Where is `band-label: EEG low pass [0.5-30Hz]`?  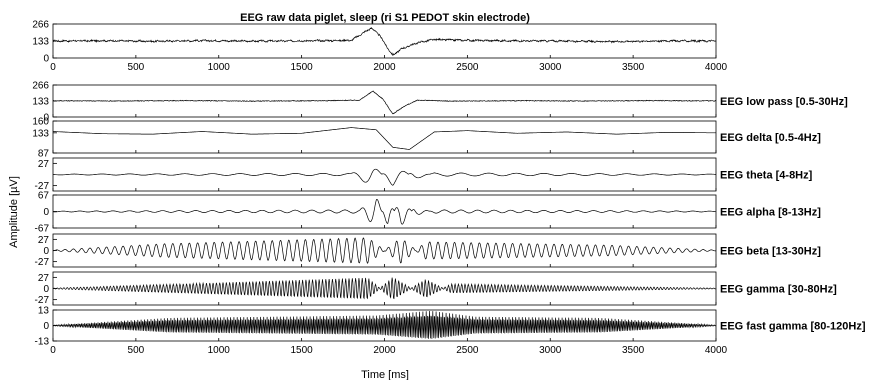
band-label: EEG low pass [0.5-30Hz] is located at coordinates (784, 102).